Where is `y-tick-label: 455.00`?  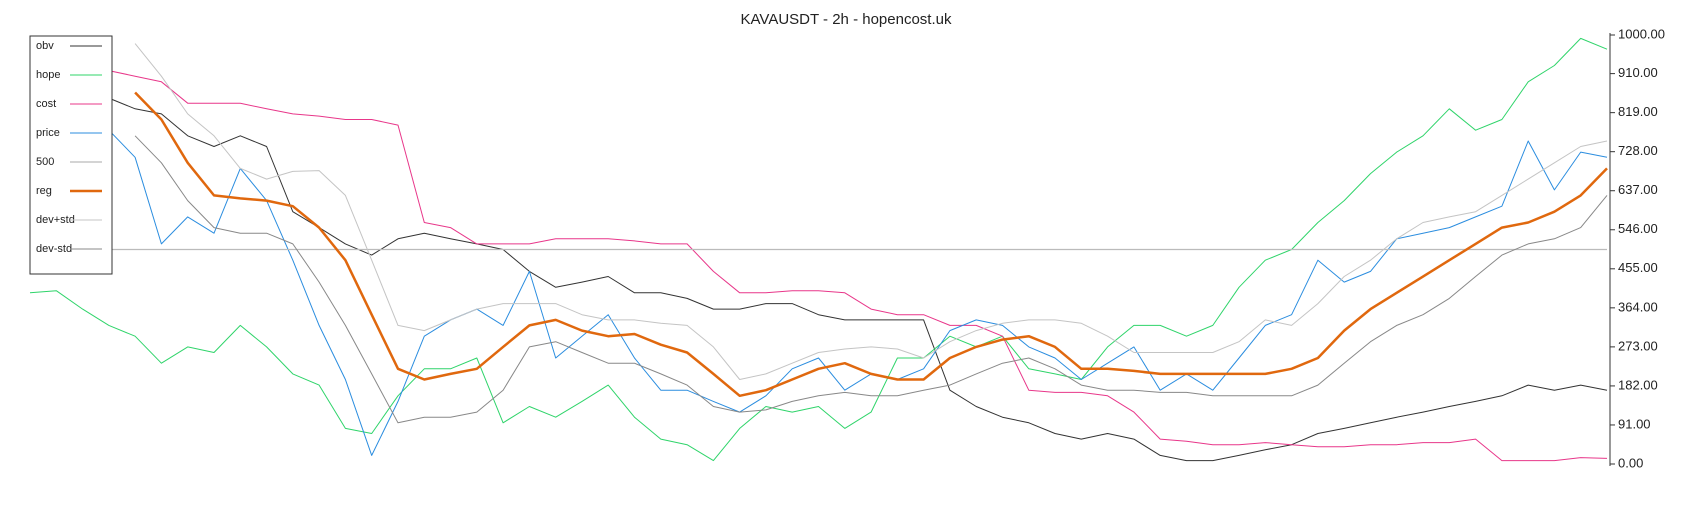
y-tick-label: 455.00 is located at coordinates (1638, 267).